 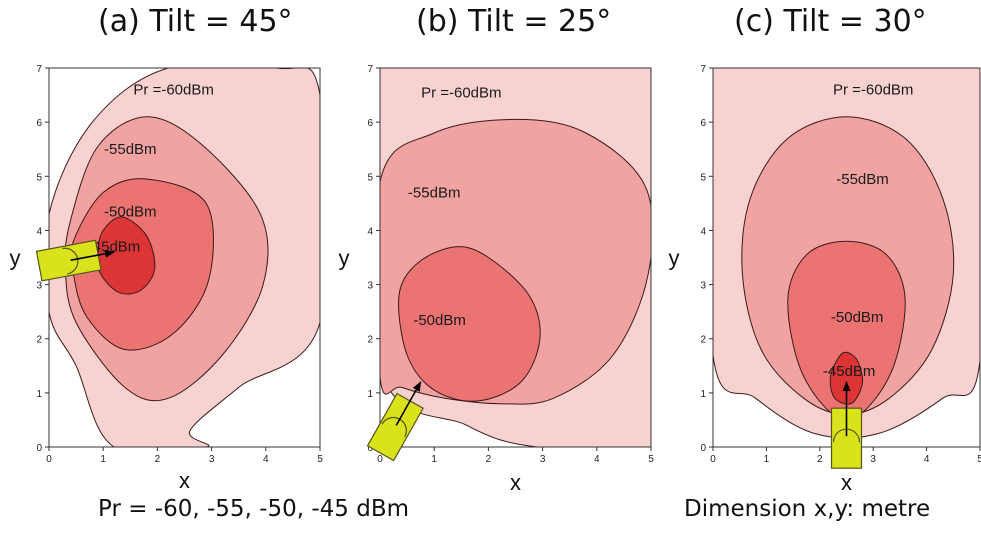 I want to click on y-tick-label-c-0: 0, so click(x=703, y=448).